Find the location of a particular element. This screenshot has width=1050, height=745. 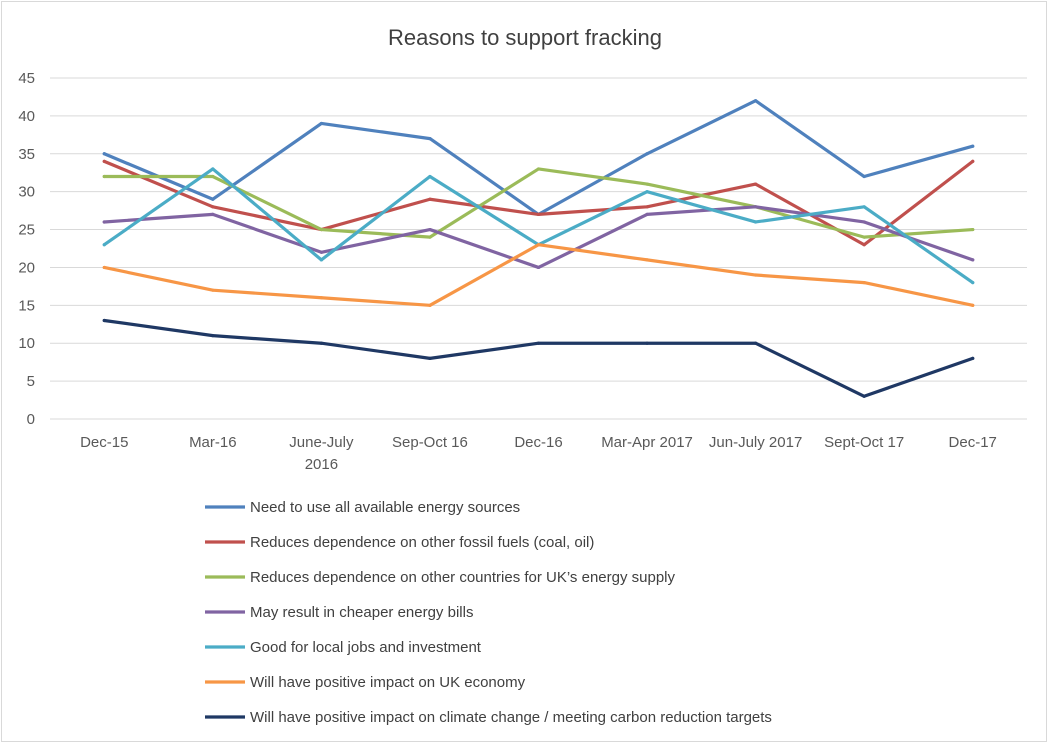

legend-label: Will have positive impact on UK economy is located at coordinates (388, 682).